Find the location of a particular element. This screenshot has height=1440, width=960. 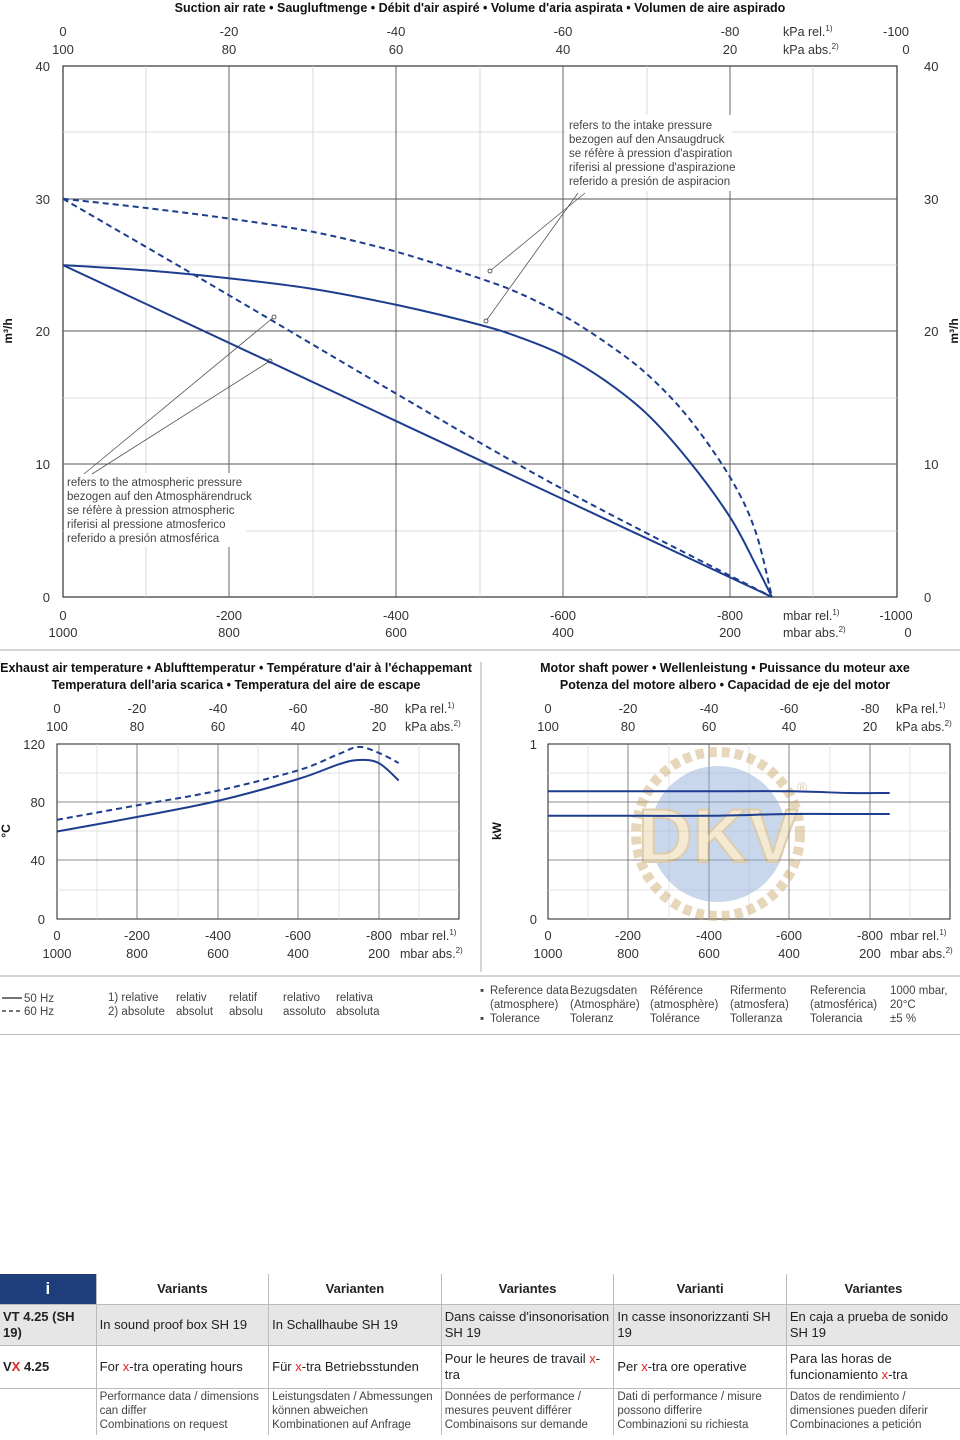

main-y-tick-right: 30 is located at coordinates (931, 199).